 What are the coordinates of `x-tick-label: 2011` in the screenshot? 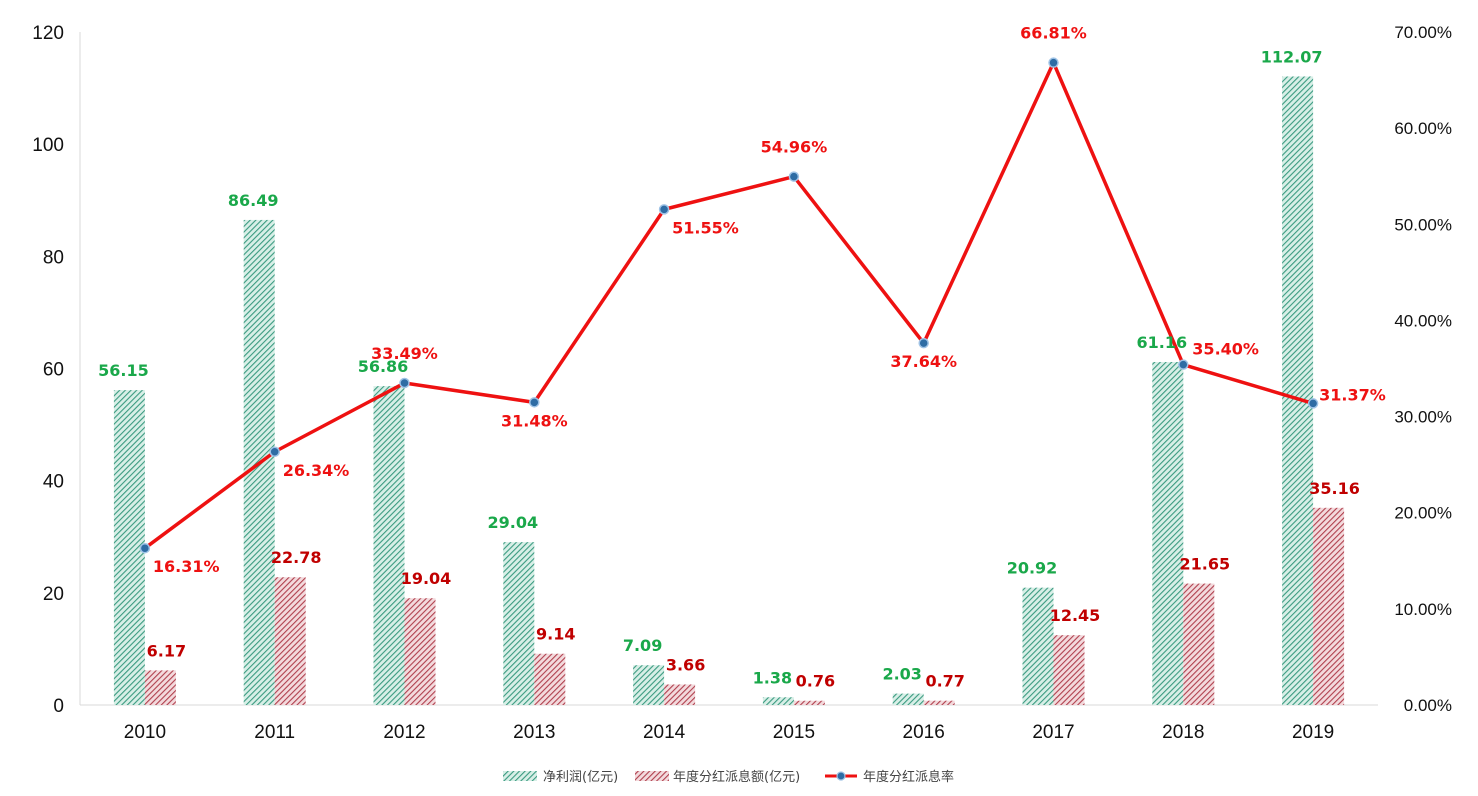 It's located at (274, 732).